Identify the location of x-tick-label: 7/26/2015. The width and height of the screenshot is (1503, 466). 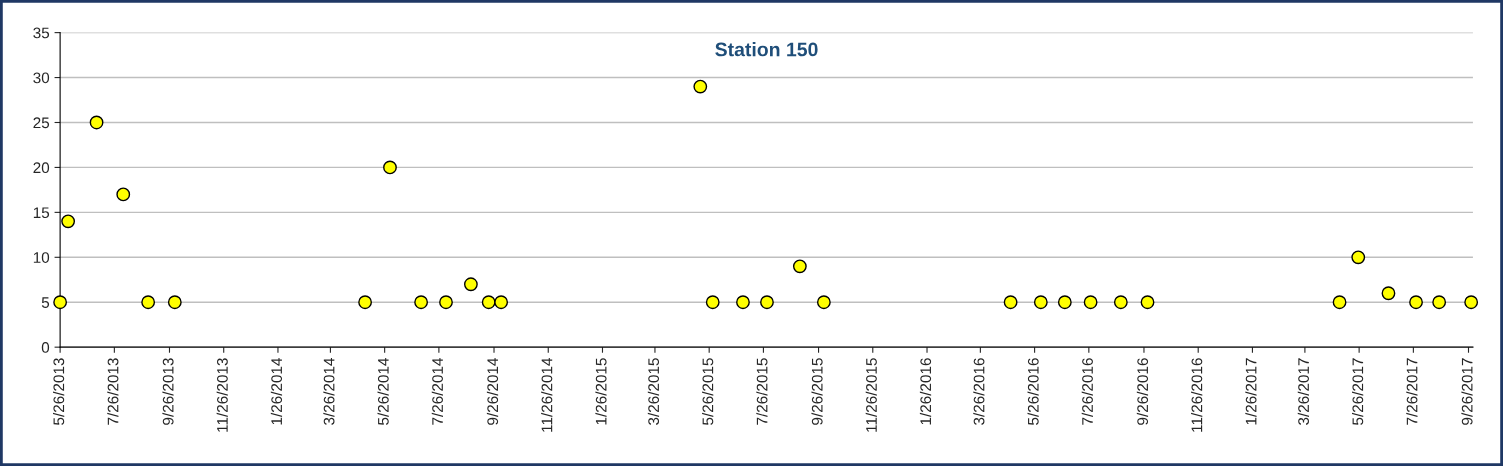
(762, 391).